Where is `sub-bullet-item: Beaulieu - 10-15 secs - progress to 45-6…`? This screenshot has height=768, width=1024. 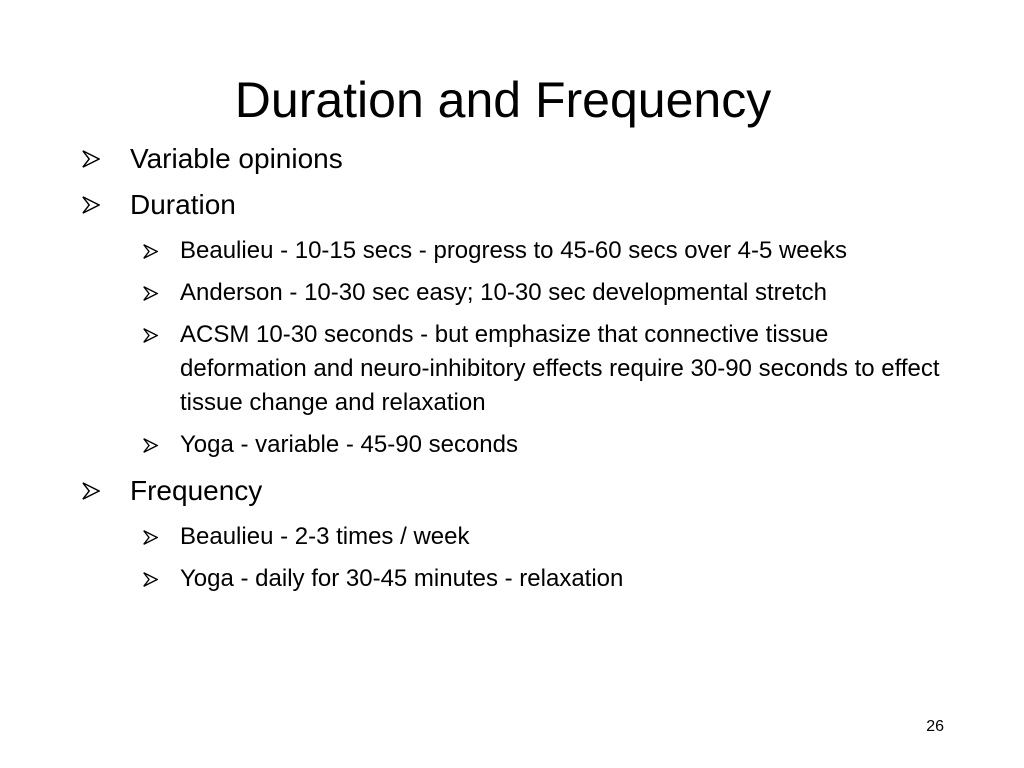
sub-bullet-item: Beaulieu - 10-15 secs - progress to 45-6… is located at coordinates (539, 251).